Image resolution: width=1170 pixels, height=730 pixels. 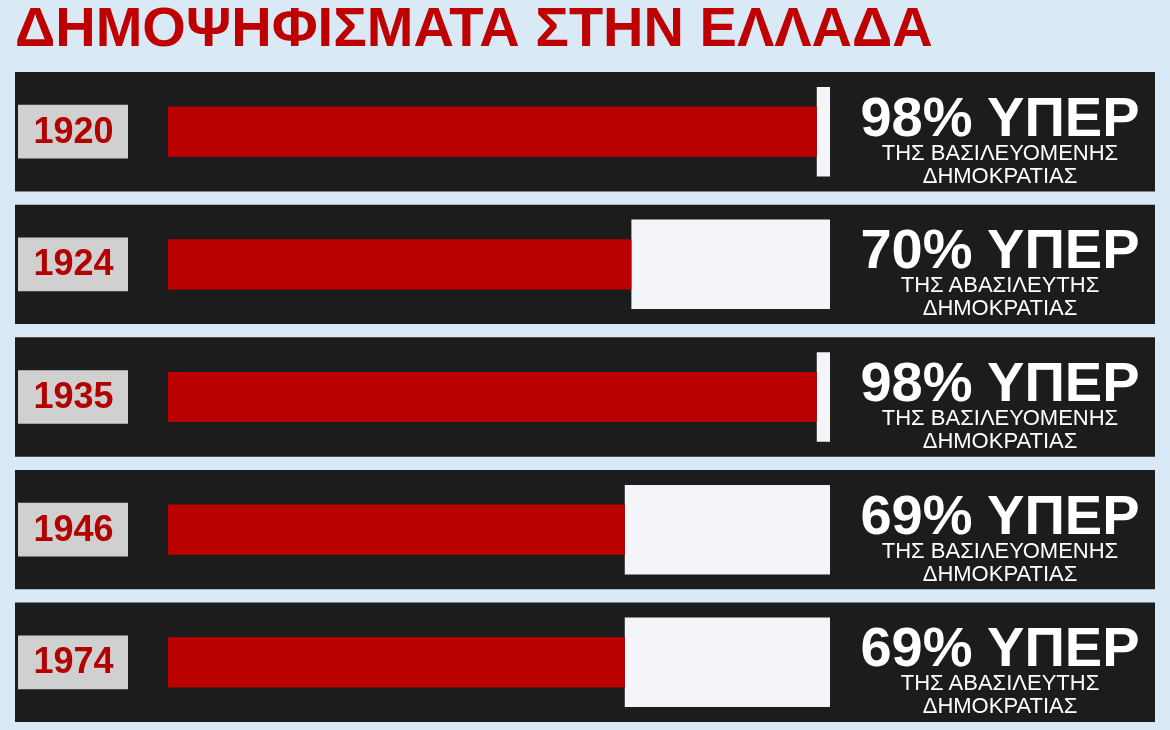 What do you see at coordinates (73, 130) in the screenshot?
I see `y-tick-label: 1920` at bounding box center [73, 130].